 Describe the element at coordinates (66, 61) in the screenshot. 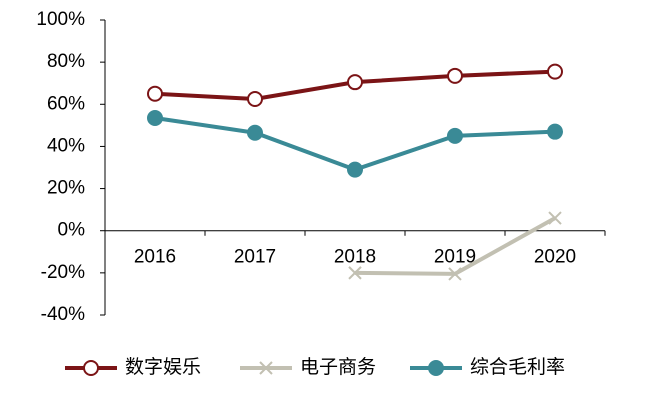

I see `y-tick-label: 80%` at that location.